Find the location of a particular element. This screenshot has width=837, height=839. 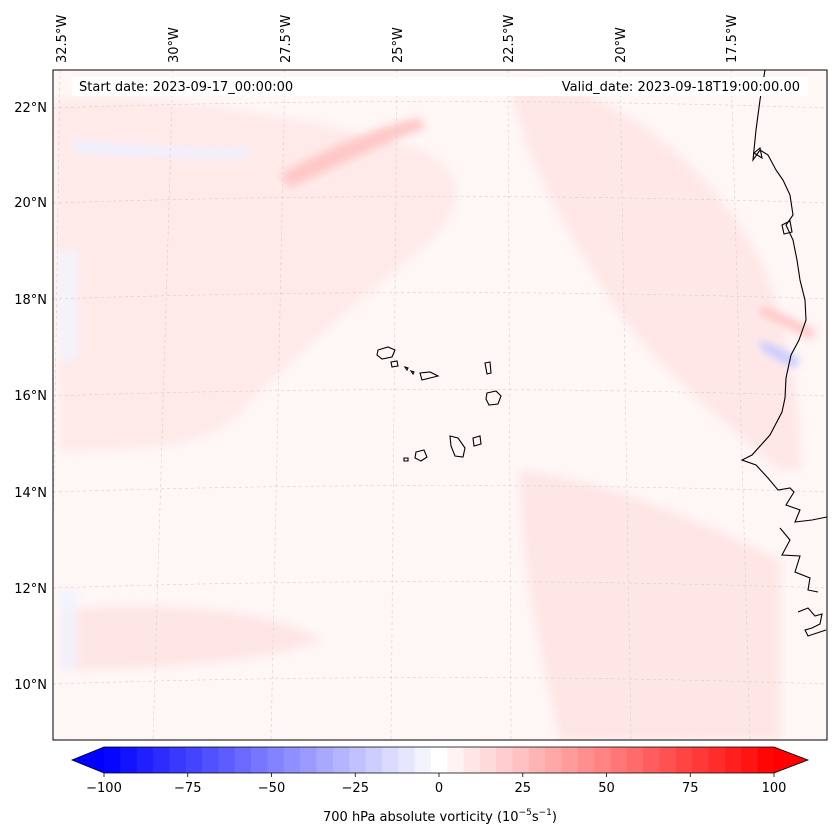

lat-label-10n: 10°N is located at coordinates (30, 685).